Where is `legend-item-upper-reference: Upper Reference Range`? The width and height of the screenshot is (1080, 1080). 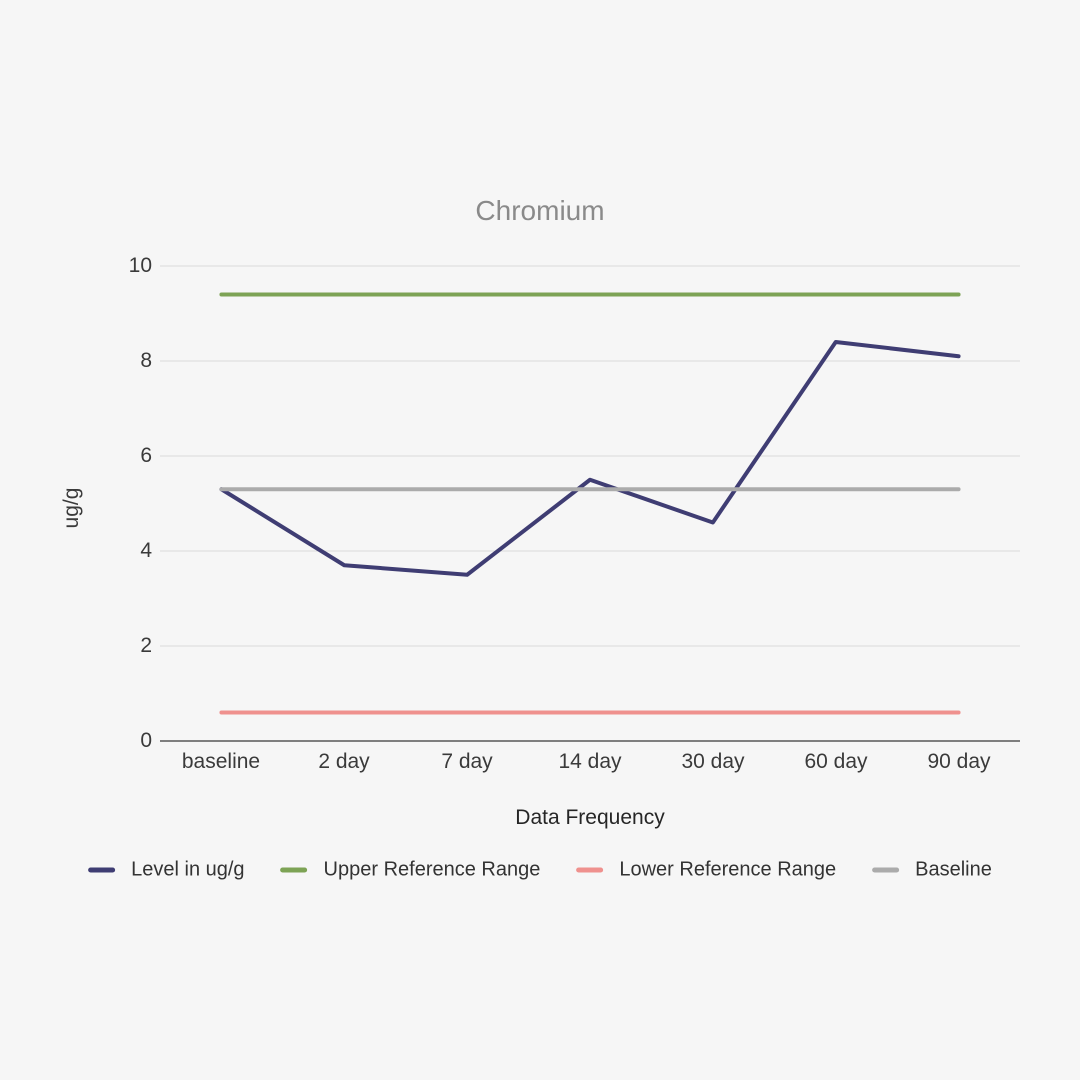 legend-item-upper-reference: Upper Reference Range is located at coordinates (410, 870).